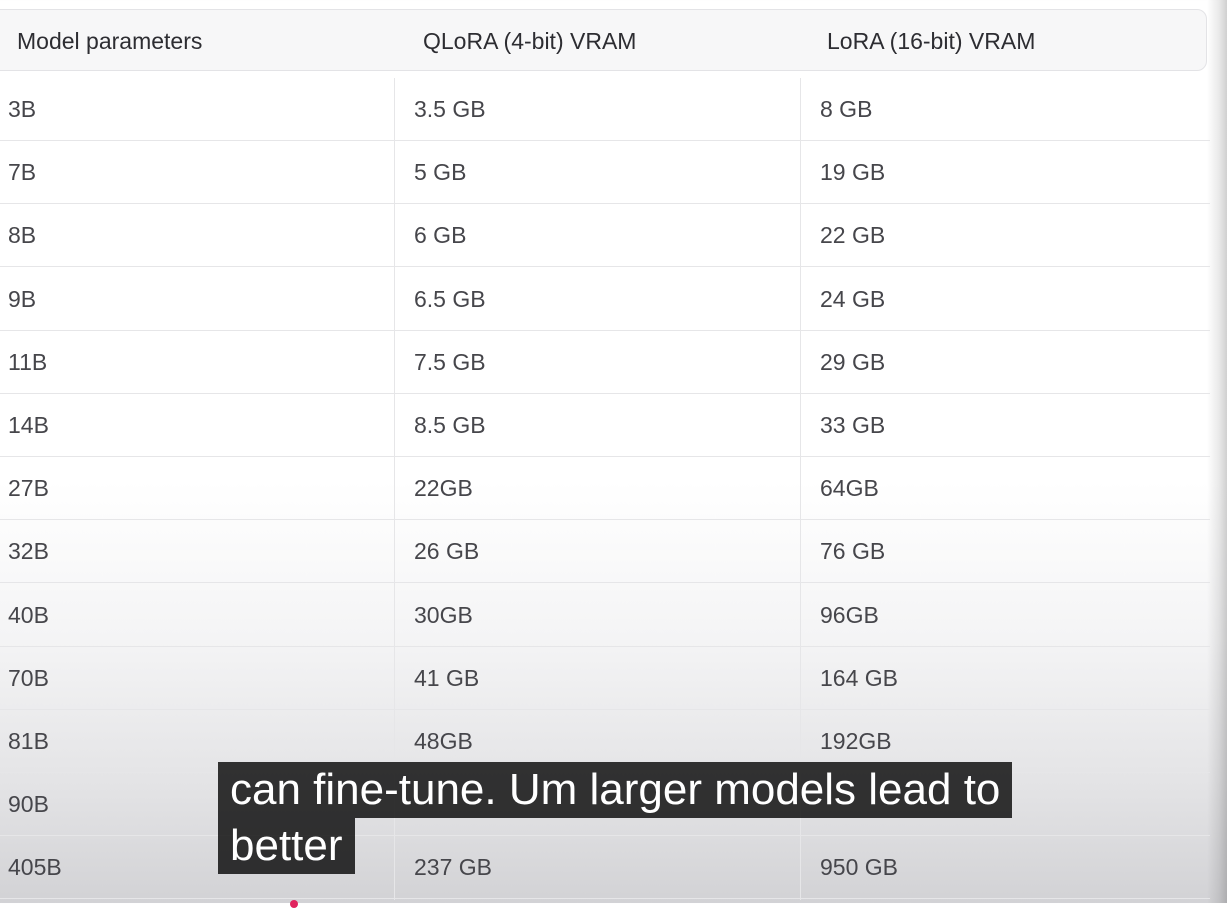 The width and height of the screenshot is (1227, 908). Describe the element at coordinates (440, 172) in the screenshot. I see `cell-qlora-vram: 5 GB` at that location.